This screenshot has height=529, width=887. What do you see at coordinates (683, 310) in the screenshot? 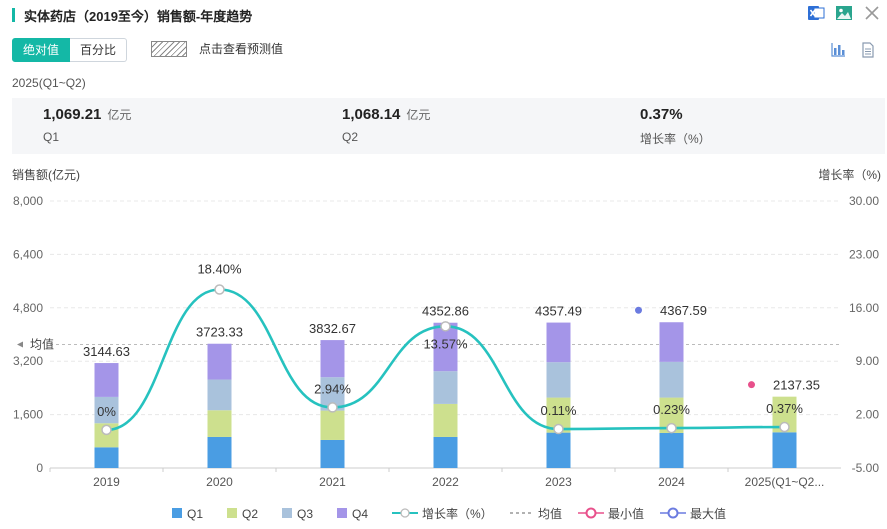
I see `total-label: 4367.59` at bounding box center [683, 310].